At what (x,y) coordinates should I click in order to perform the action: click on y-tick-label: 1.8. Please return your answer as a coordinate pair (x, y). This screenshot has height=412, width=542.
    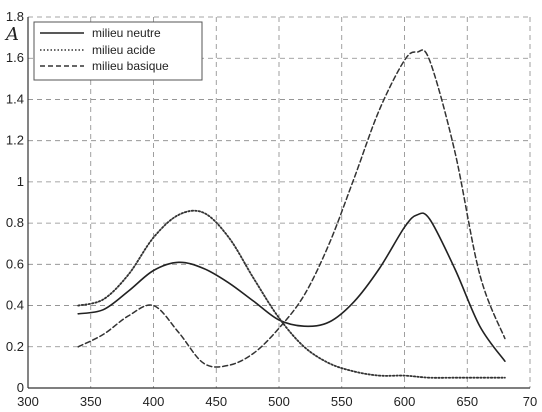
    Looking at the image, I should click on (15, 16).